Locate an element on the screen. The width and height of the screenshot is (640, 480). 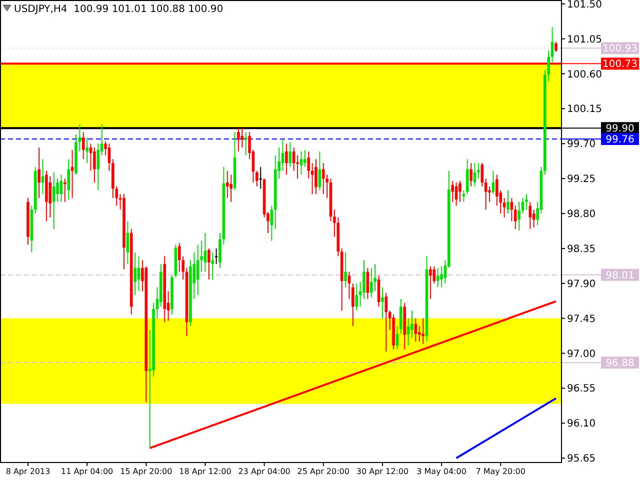
y-tick-label: 95.65 is located at coordinates (581, 459).